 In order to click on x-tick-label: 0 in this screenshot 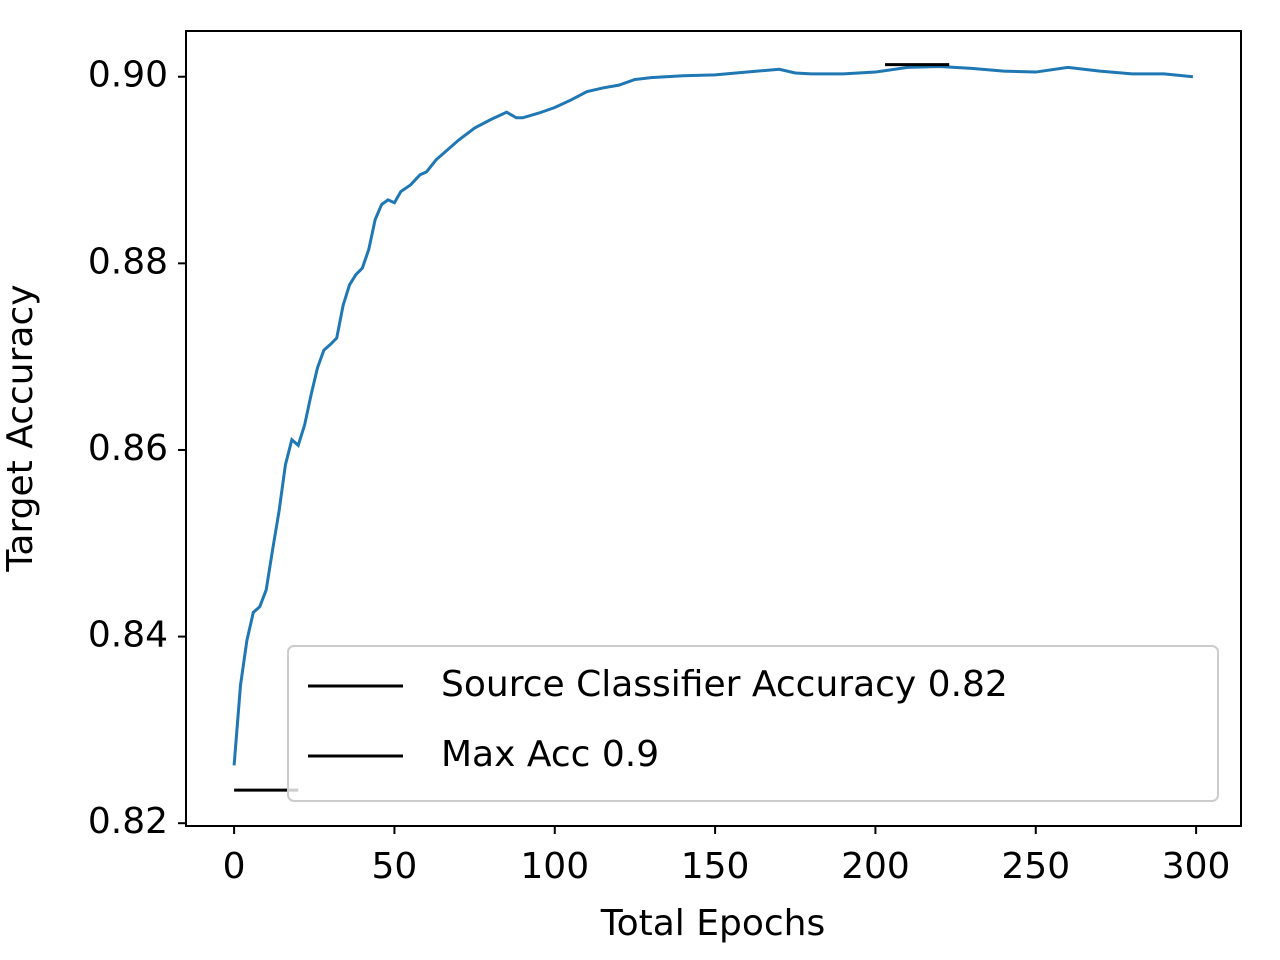, I will do `click(234, 866)`.